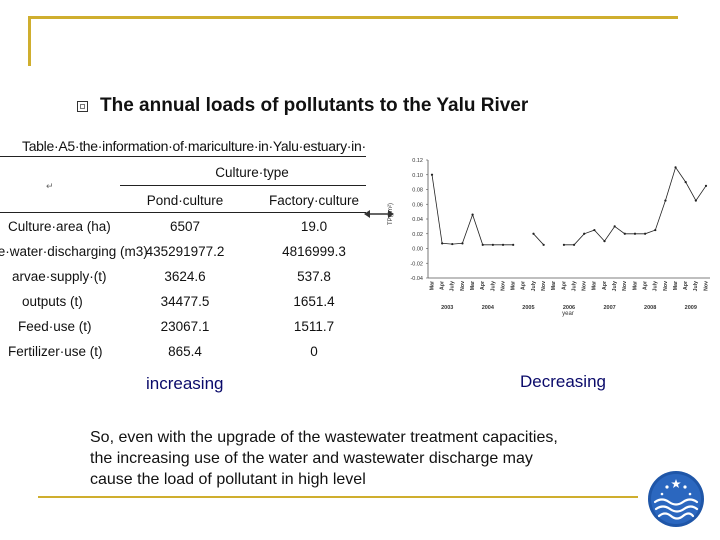 Image resolution: width=720 pixels, height=540 pixels. Describe the element at coordinates (417, 205) in the screenshot. I see `y-tick-label: 0.06` at that location.